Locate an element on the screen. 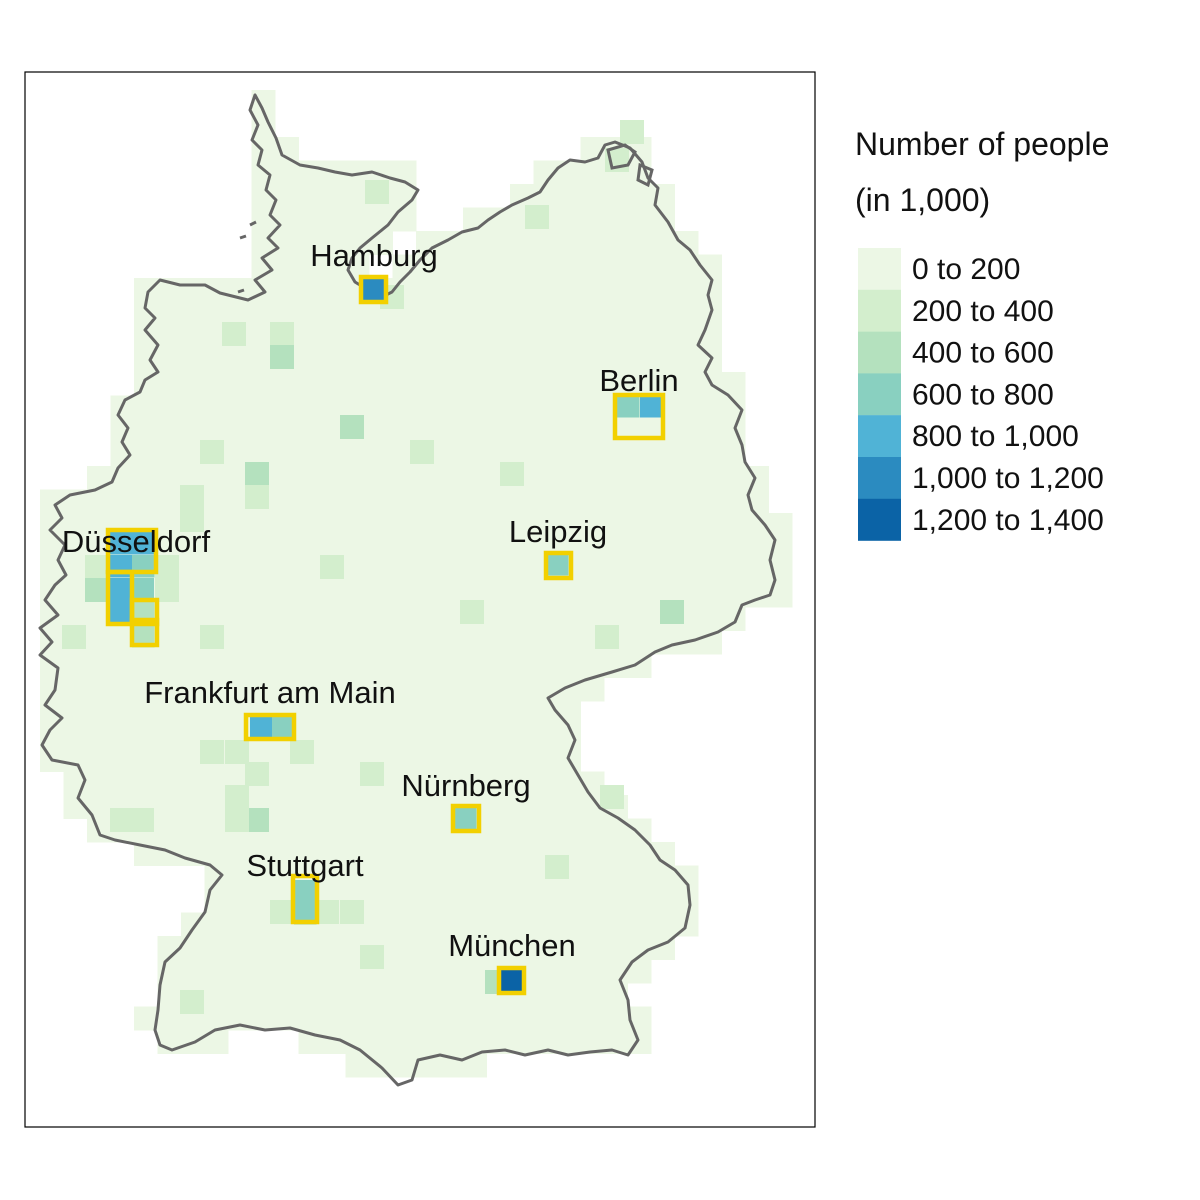 This screenshot has height=1200, width=1200. island-outline is located at coordinates (630, 165).